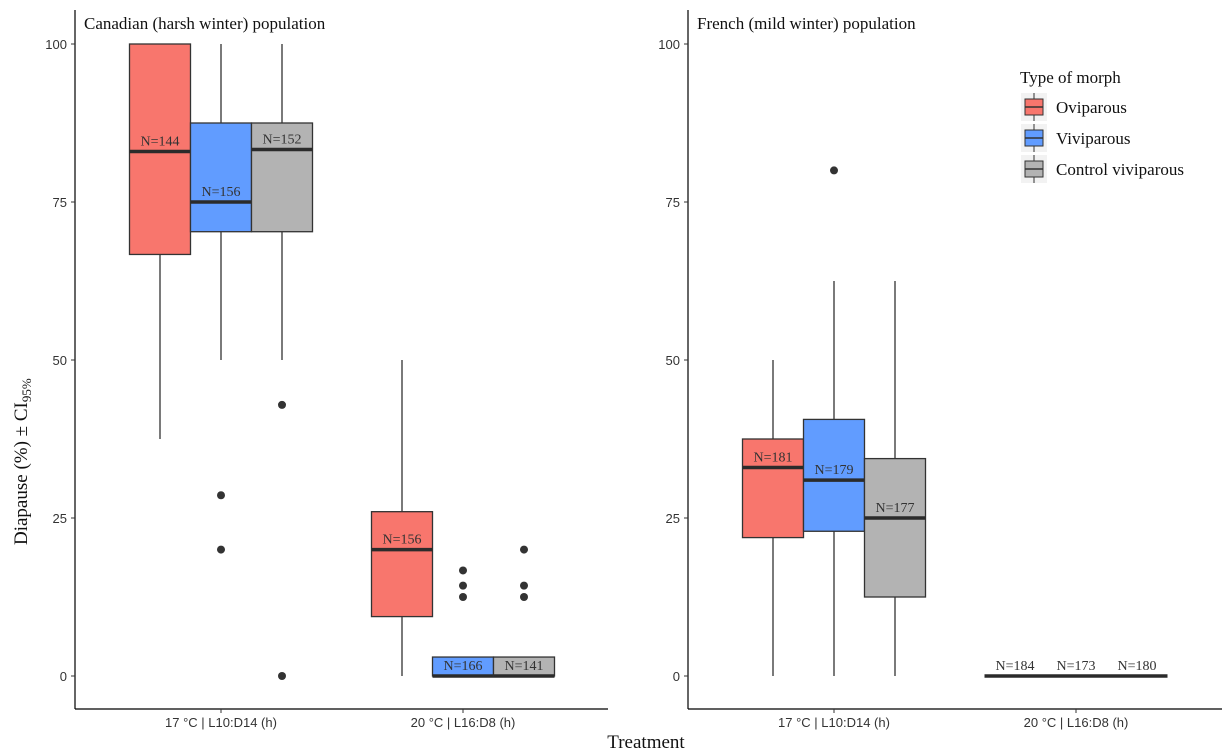  What do you see at coordinates (463, 622) in the screenshot?
I see `box-viviparous-2: N=166` at bounding box center [463, 622].